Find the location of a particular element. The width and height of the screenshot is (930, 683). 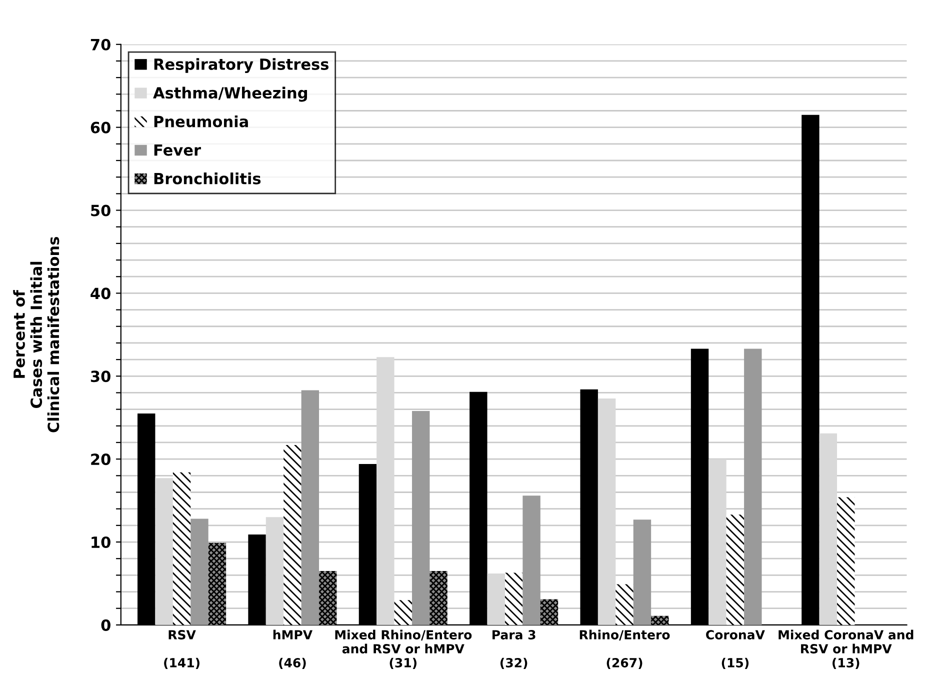

x-tick-label: Mixed CoronaV and RSV or hMPV (13) is located at coordinates (846, 649).